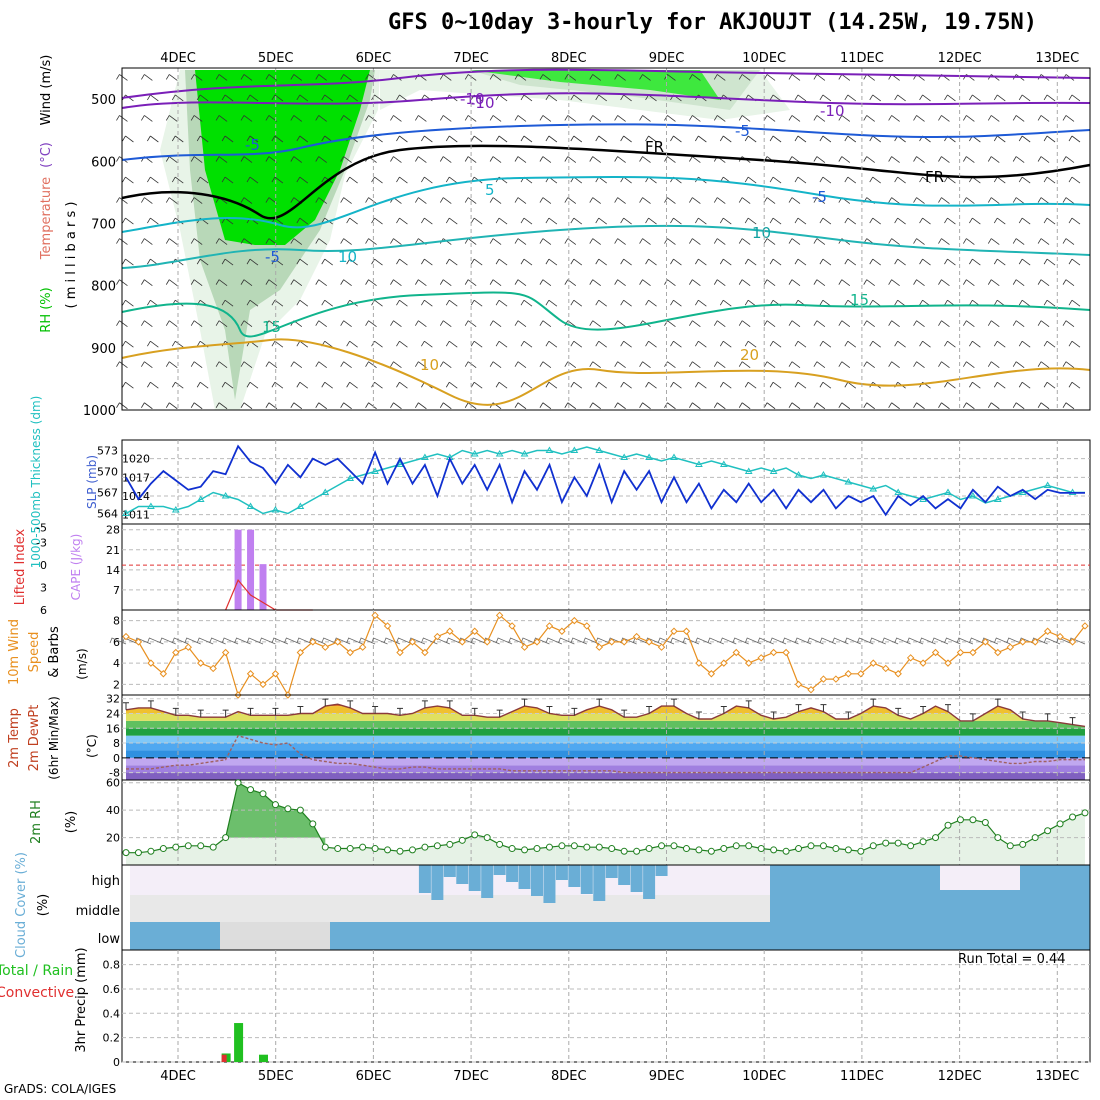  What do you see at coordinates (113, 783) in the screenshot?
I see `rh-tick-label: 60` at bounding box center [113, 783].